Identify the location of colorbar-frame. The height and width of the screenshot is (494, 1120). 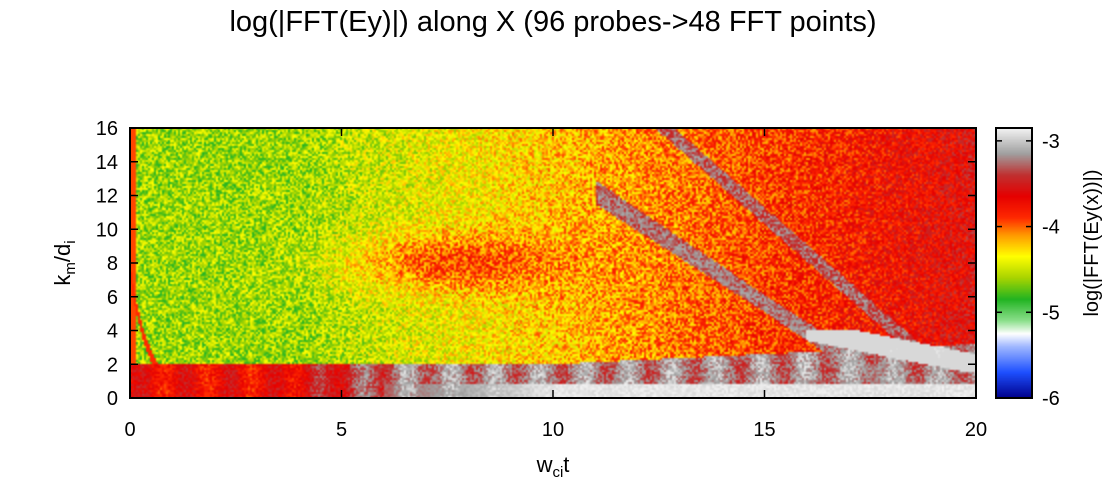
(1014, 263).